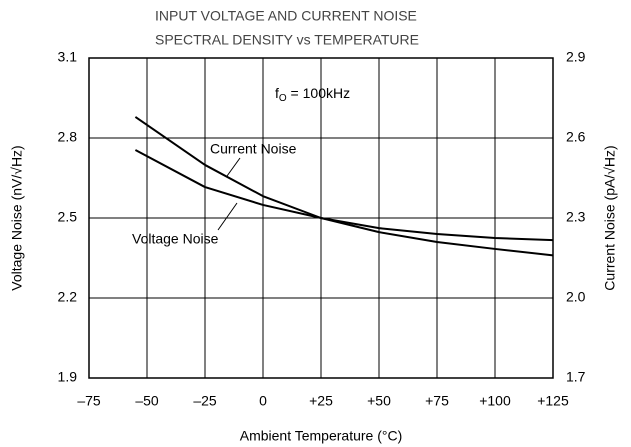 The height and width of the screenshot is (447, 631). What do you see at coordinates (321, 401) in the screenshot?
I see `x-tick-label: +25` at bounding box center [321, 401].